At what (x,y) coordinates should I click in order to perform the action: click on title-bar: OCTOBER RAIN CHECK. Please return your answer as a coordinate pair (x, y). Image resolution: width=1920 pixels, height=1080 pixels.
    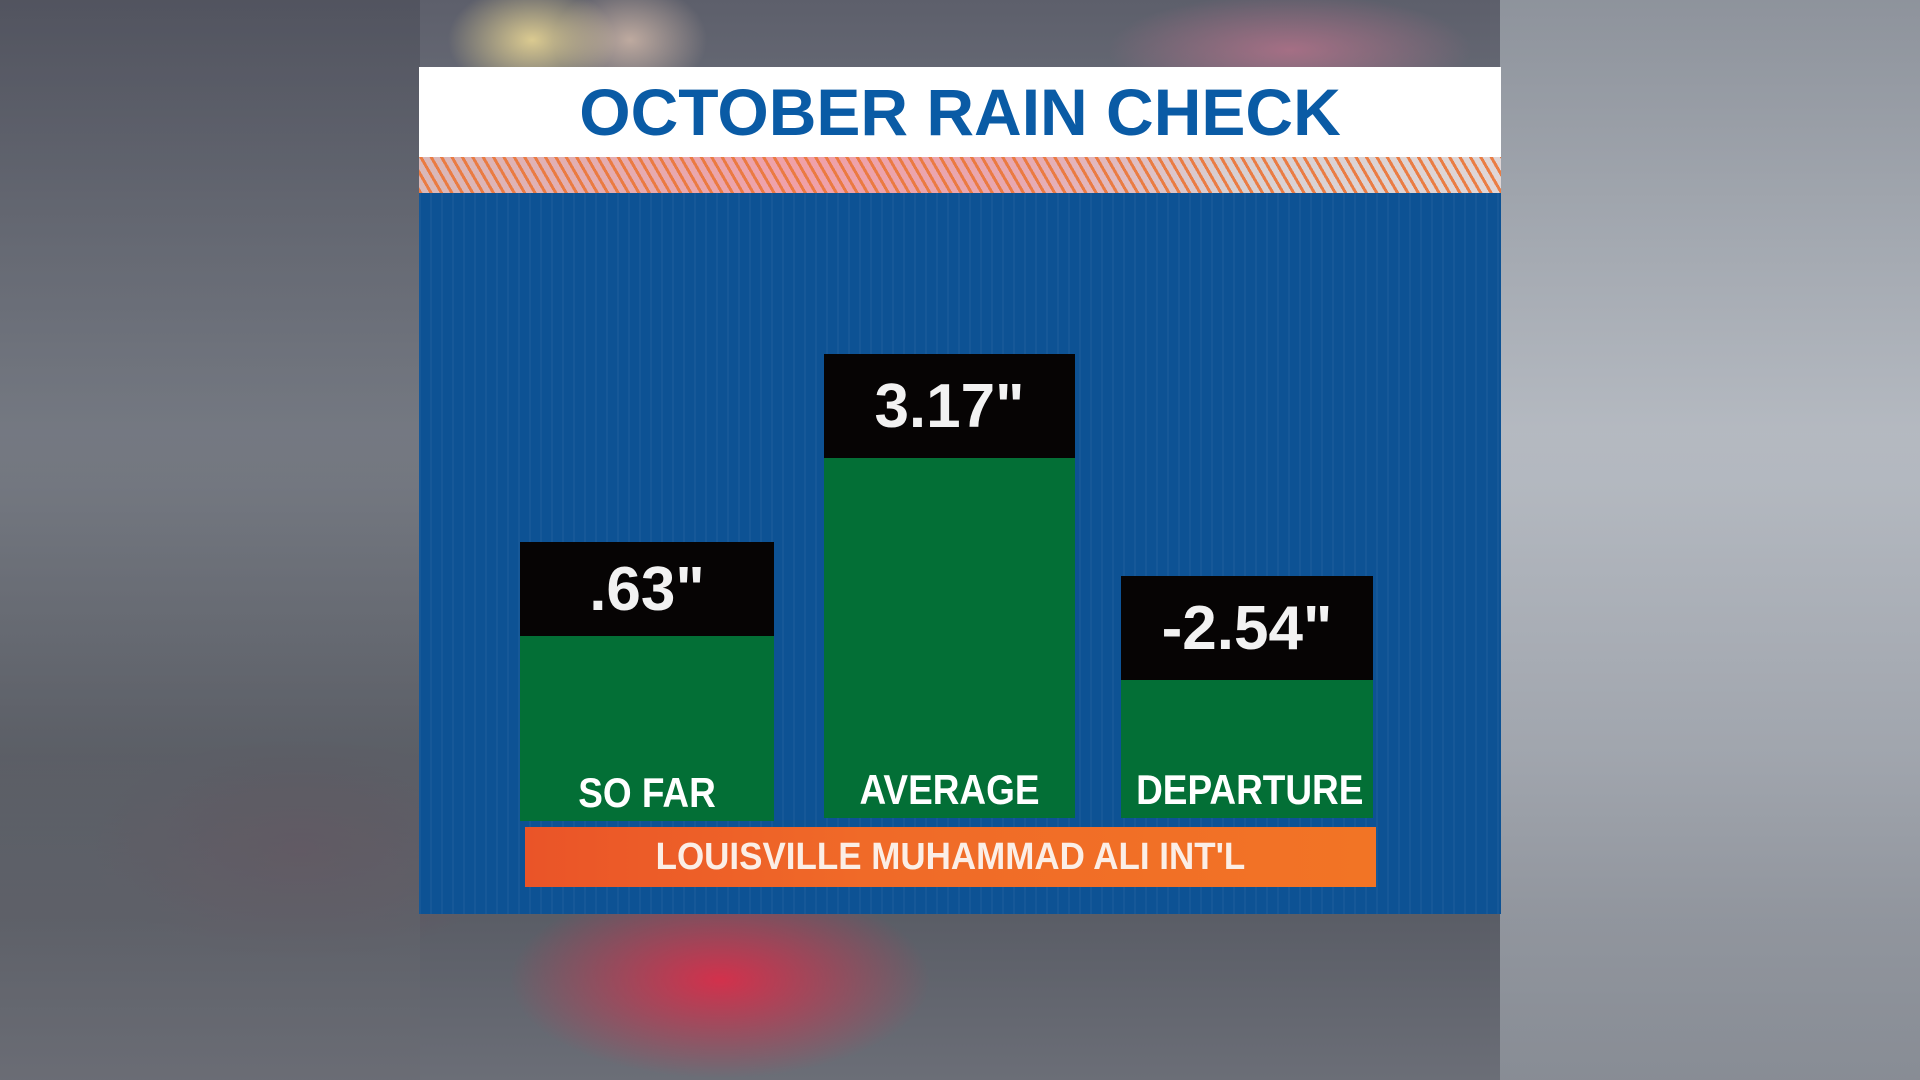
    Looking at the image, I should click on (960, 112).